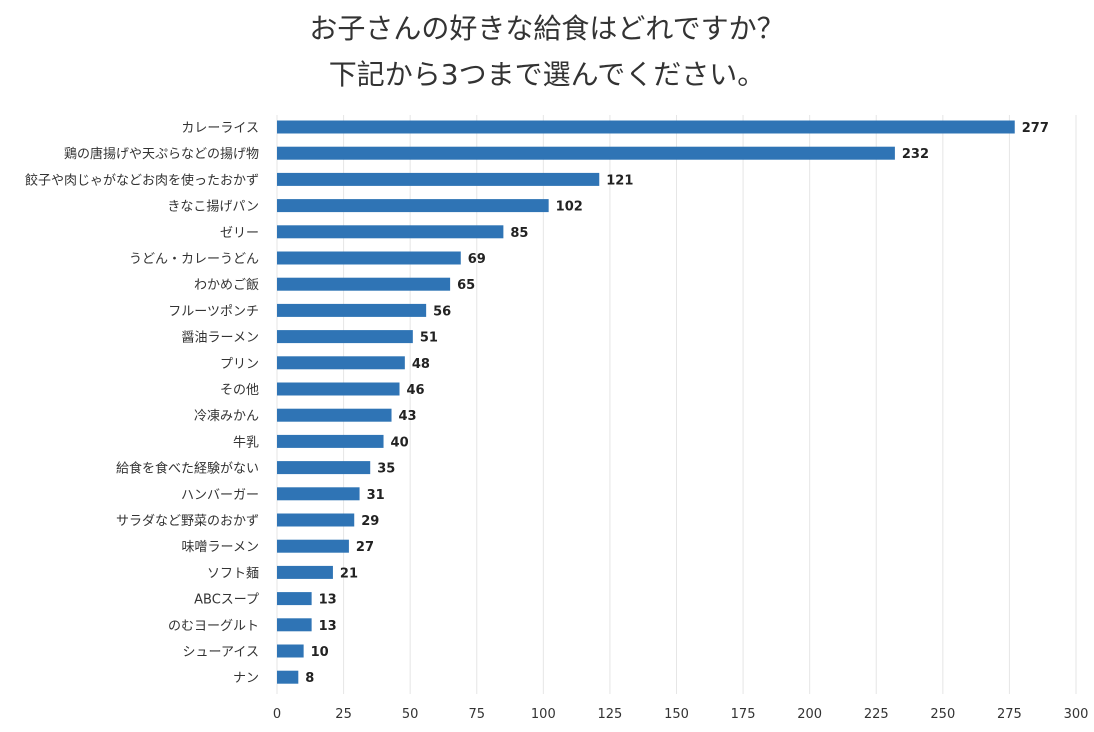 The width and height of the screenshot is (1094, 732). Describe the element at coordinates (519, 233) in the screenshot. I see `data-label: 85` at that location.